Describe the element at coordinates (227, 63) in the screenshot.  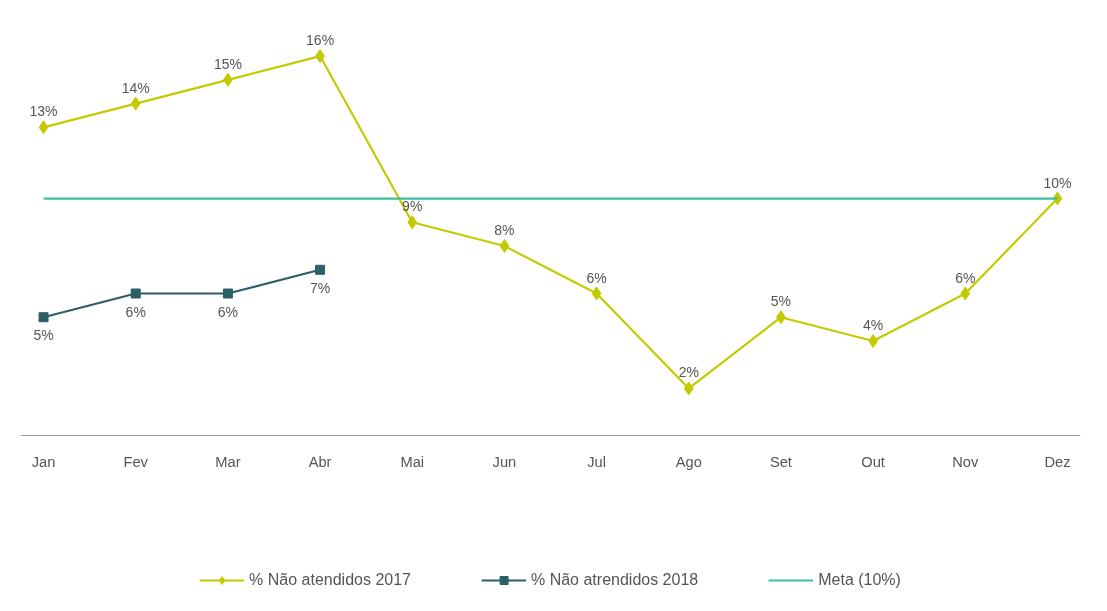
I see `data-label: 15%` at that location.